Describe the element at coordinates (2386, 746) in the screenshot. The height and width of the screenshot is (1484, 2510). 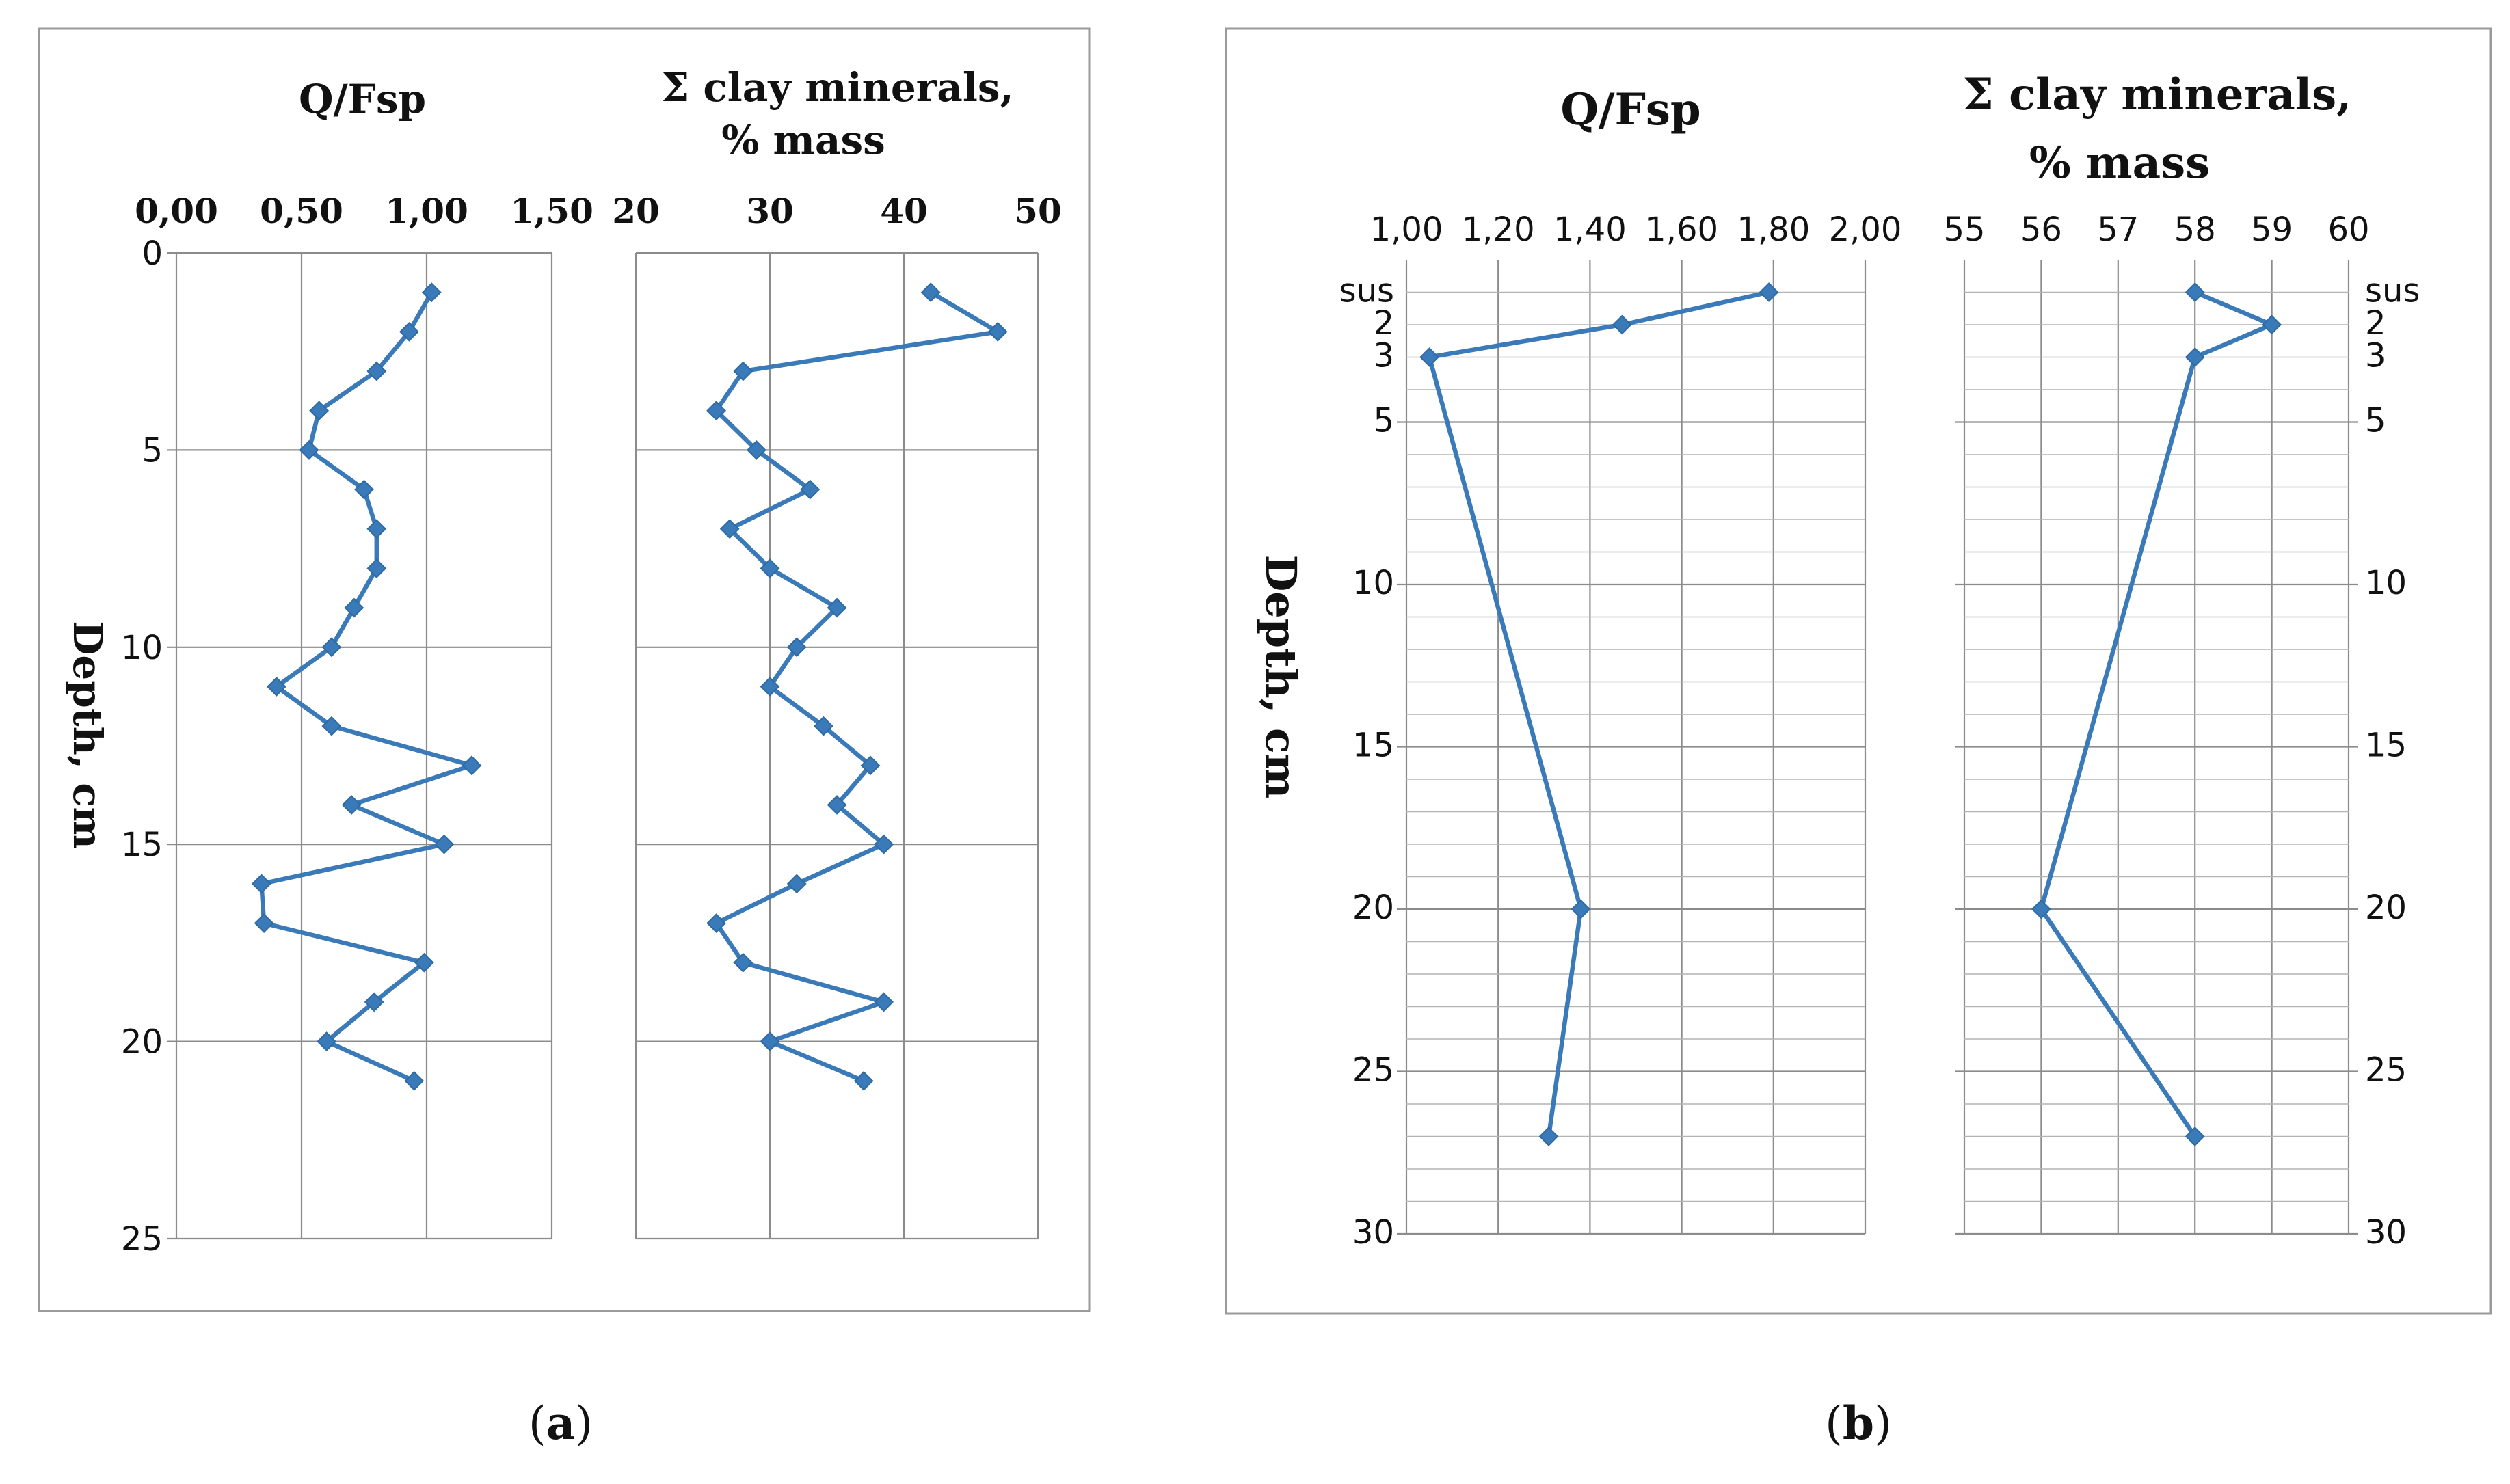
I see `b2-y-tick-label: 15` at that location.